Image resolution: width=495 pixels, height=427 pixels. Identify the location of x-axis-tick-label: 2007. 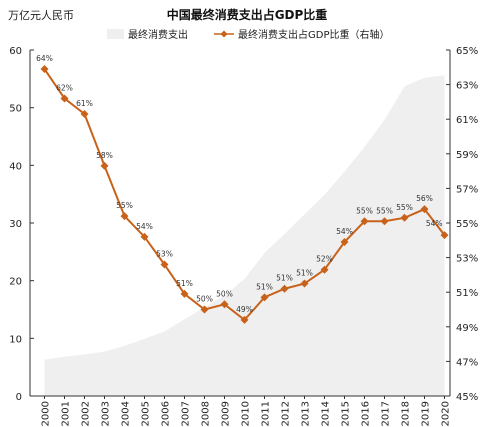
(186, 413).